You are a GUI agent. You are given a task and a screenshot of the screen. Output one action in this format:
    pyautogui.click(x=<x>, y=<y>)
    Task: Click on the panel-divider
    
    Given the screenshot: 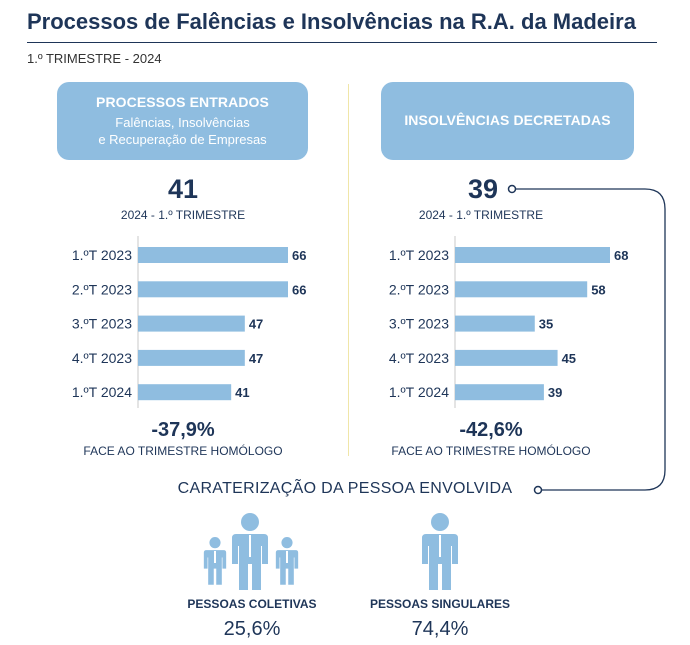 What is the action you would take?
    pyautogui.click(x=348, y=270)
    